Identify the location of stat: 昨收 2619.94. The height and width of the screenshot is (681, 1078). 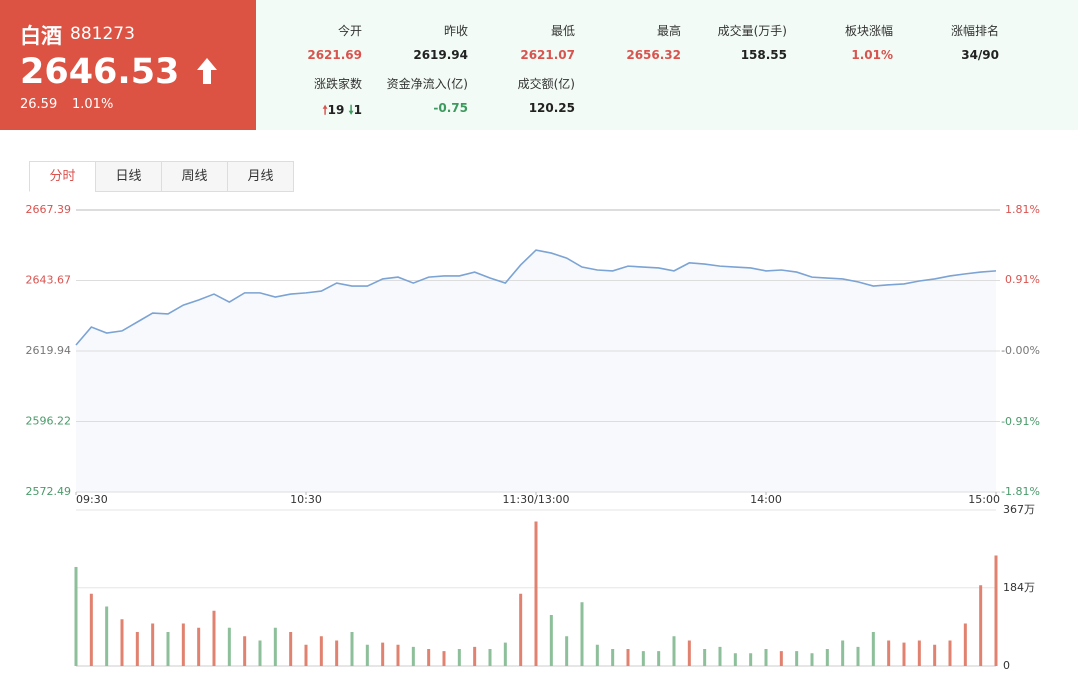
(408, 42).